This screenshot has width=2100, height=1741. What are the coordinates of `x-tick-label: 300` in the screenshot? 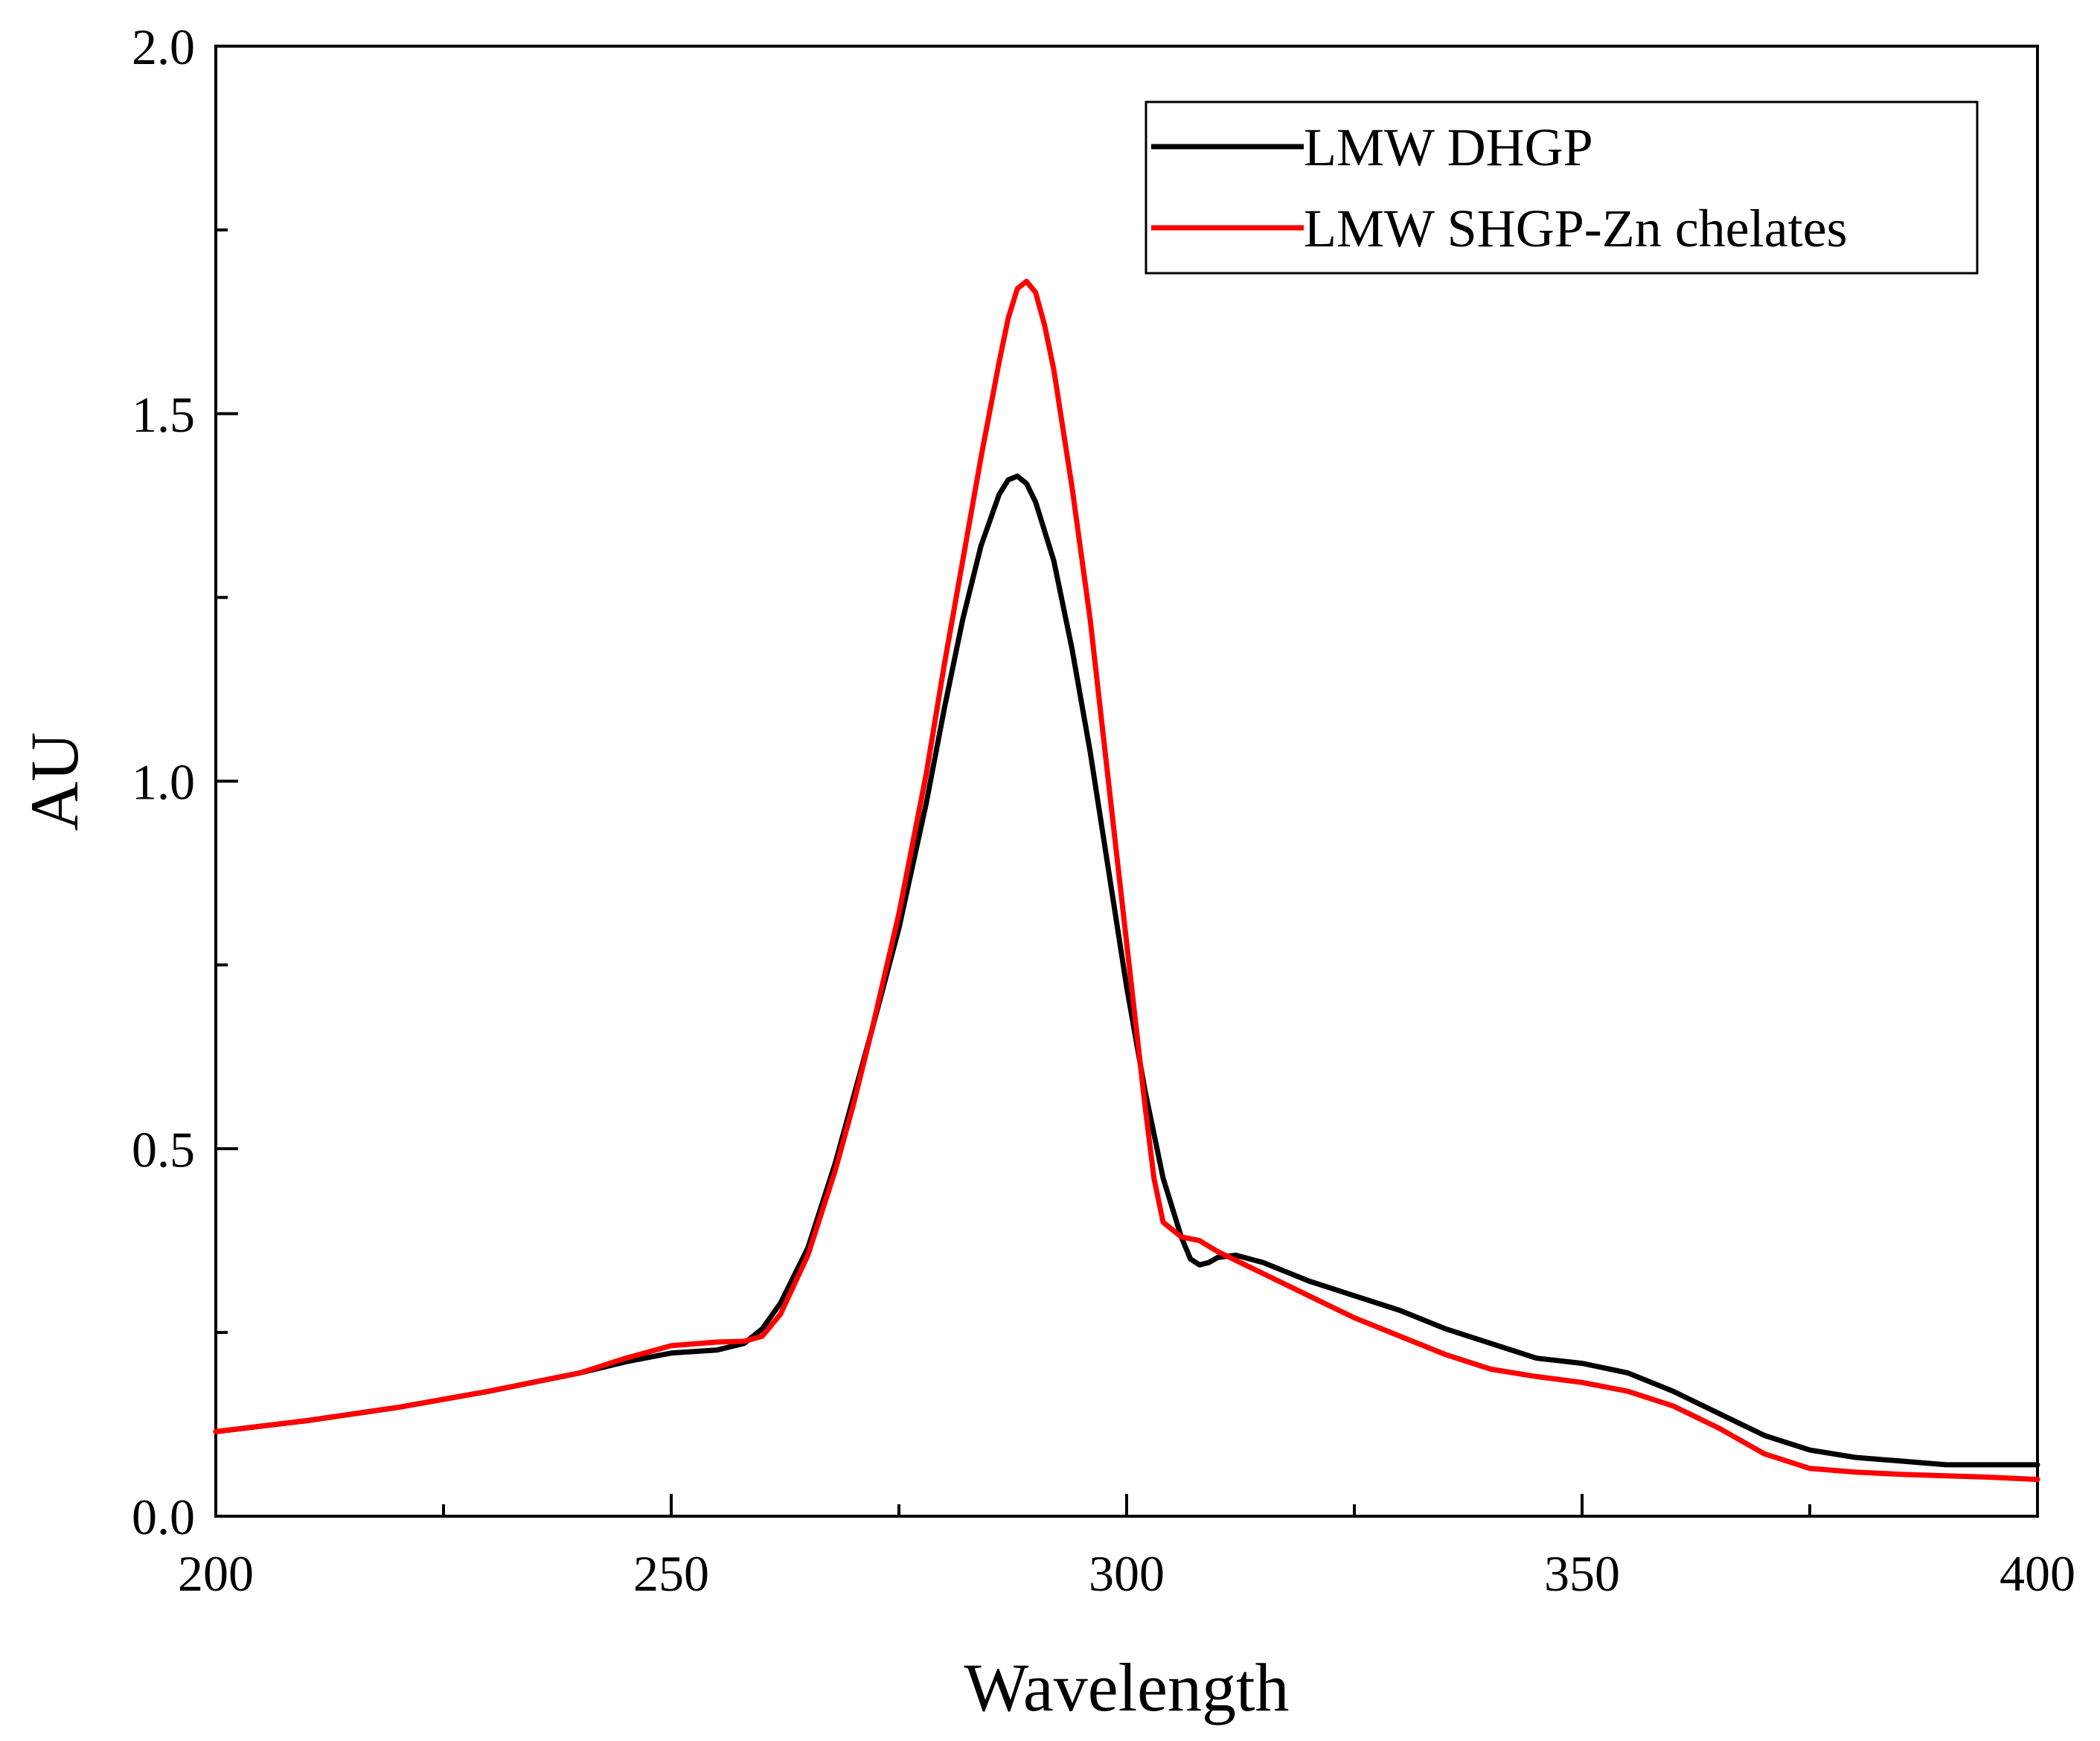 It's located at (1127, 1573).